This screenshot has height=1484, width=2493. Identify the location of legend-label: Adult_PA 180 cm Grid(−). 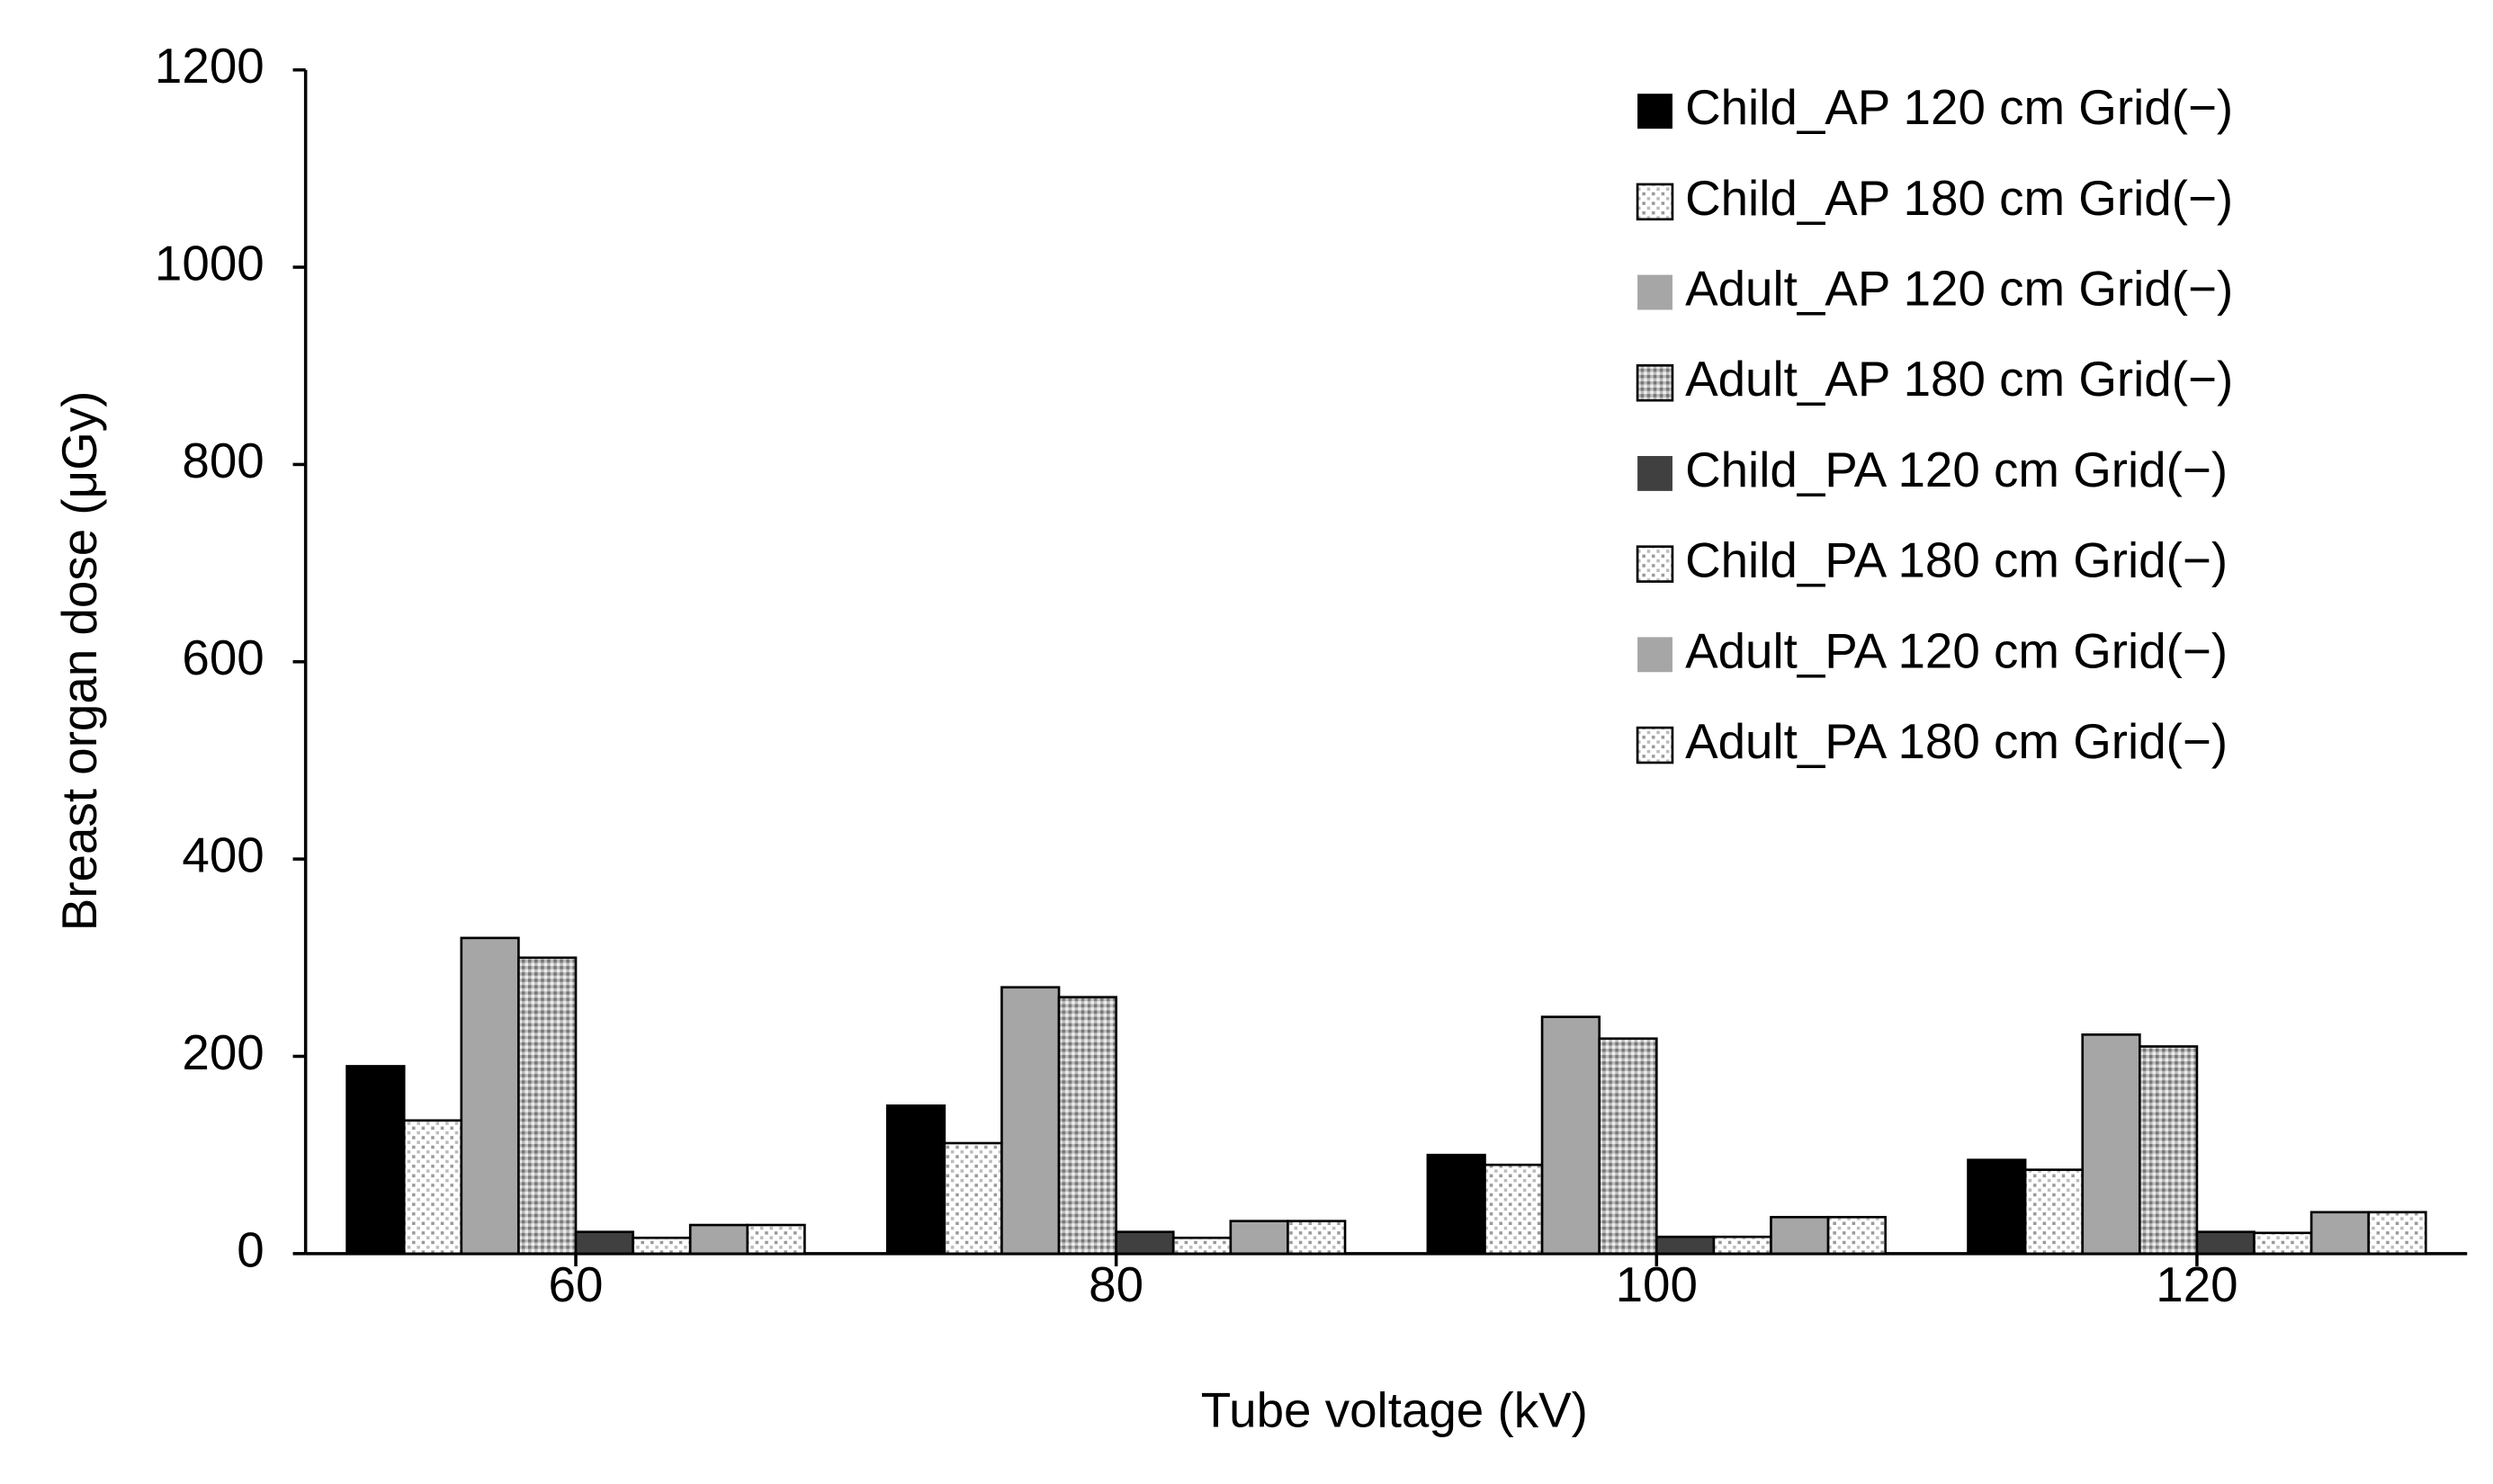
(1956, 741).